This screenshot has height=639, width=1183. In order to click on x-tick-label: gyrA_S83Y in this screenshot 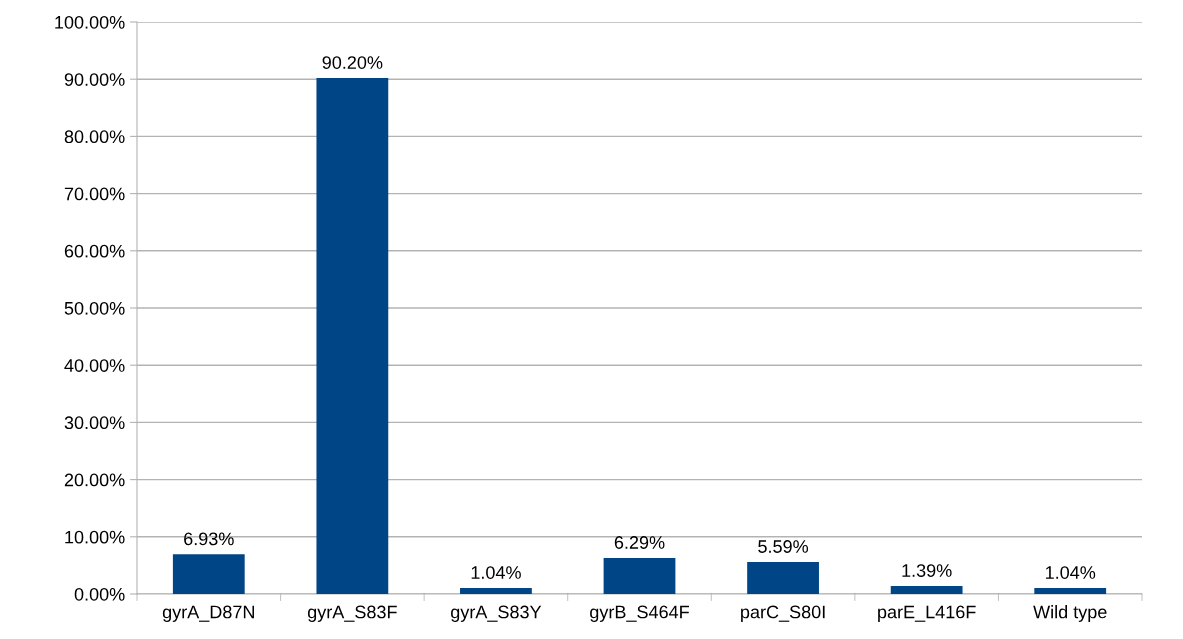, I will do `click(496, 613)`.